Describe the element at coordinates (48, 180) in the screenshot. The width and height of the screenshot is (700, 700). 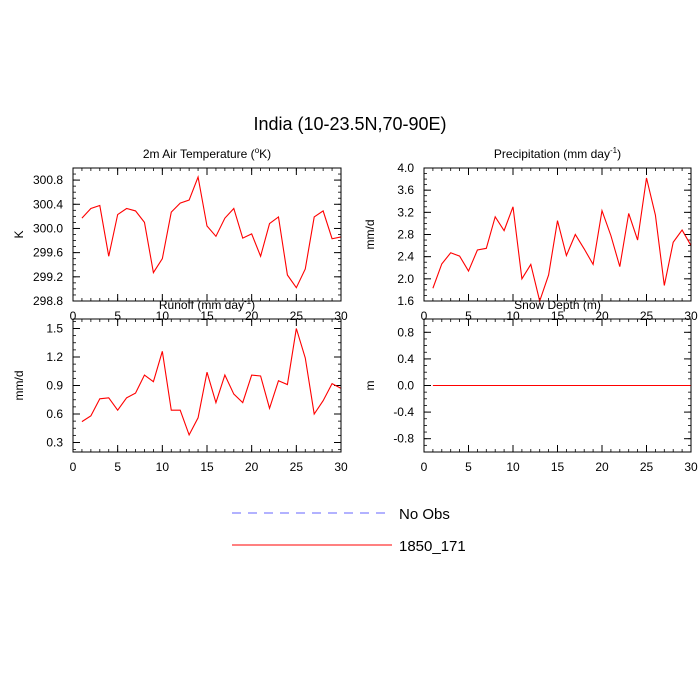
I see `y-tick-label: 300.8` at that location.